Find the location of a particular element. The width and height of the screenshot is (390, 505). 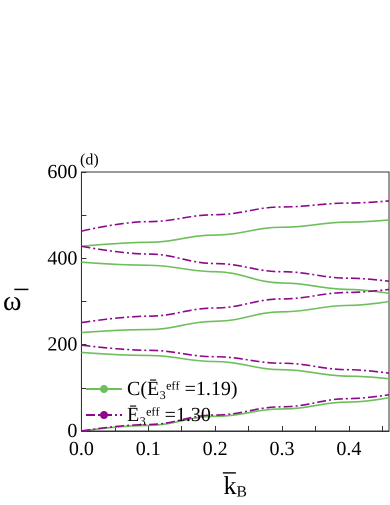

y-tick-label: 600 is located at coordinates (62, 172).